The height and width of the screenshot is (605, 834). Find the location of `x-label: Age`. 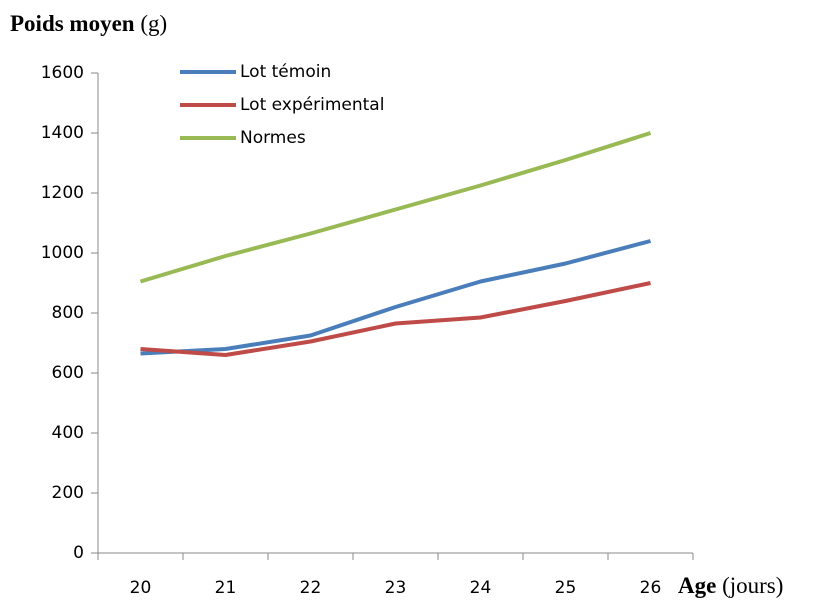

x-label: Age is located at coordinates (697, 585).